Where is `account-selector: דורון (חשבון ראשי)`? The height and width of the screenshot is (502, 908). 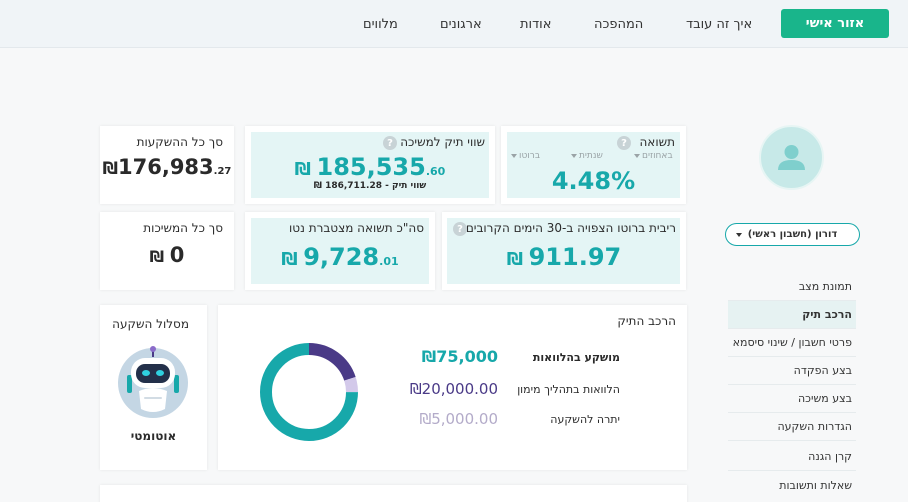
account-selector: דורון (חשבון ראשי) is located at coordinates (792, 234).